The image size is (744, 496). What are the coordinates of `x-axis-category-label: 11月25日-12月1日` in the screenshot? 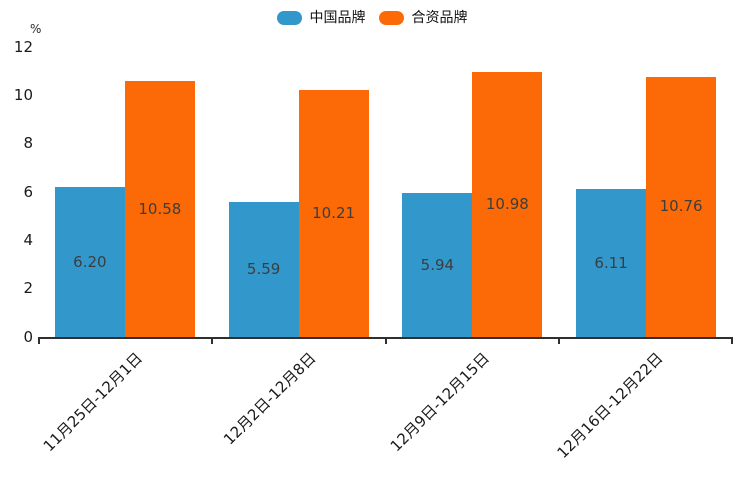 It's located at (92, 402).